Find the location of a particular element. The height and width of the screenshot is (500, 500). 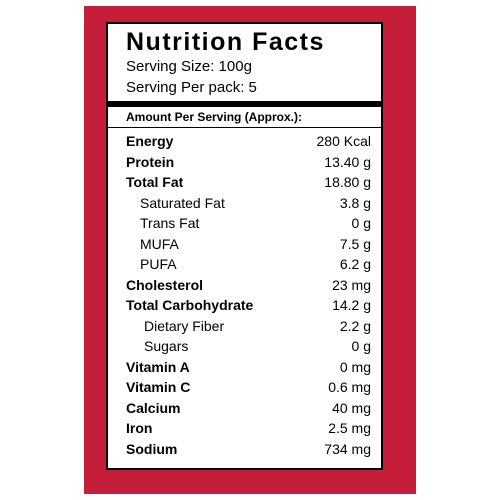

nutrient-name: PUFA is located at coordinates (158, 264).